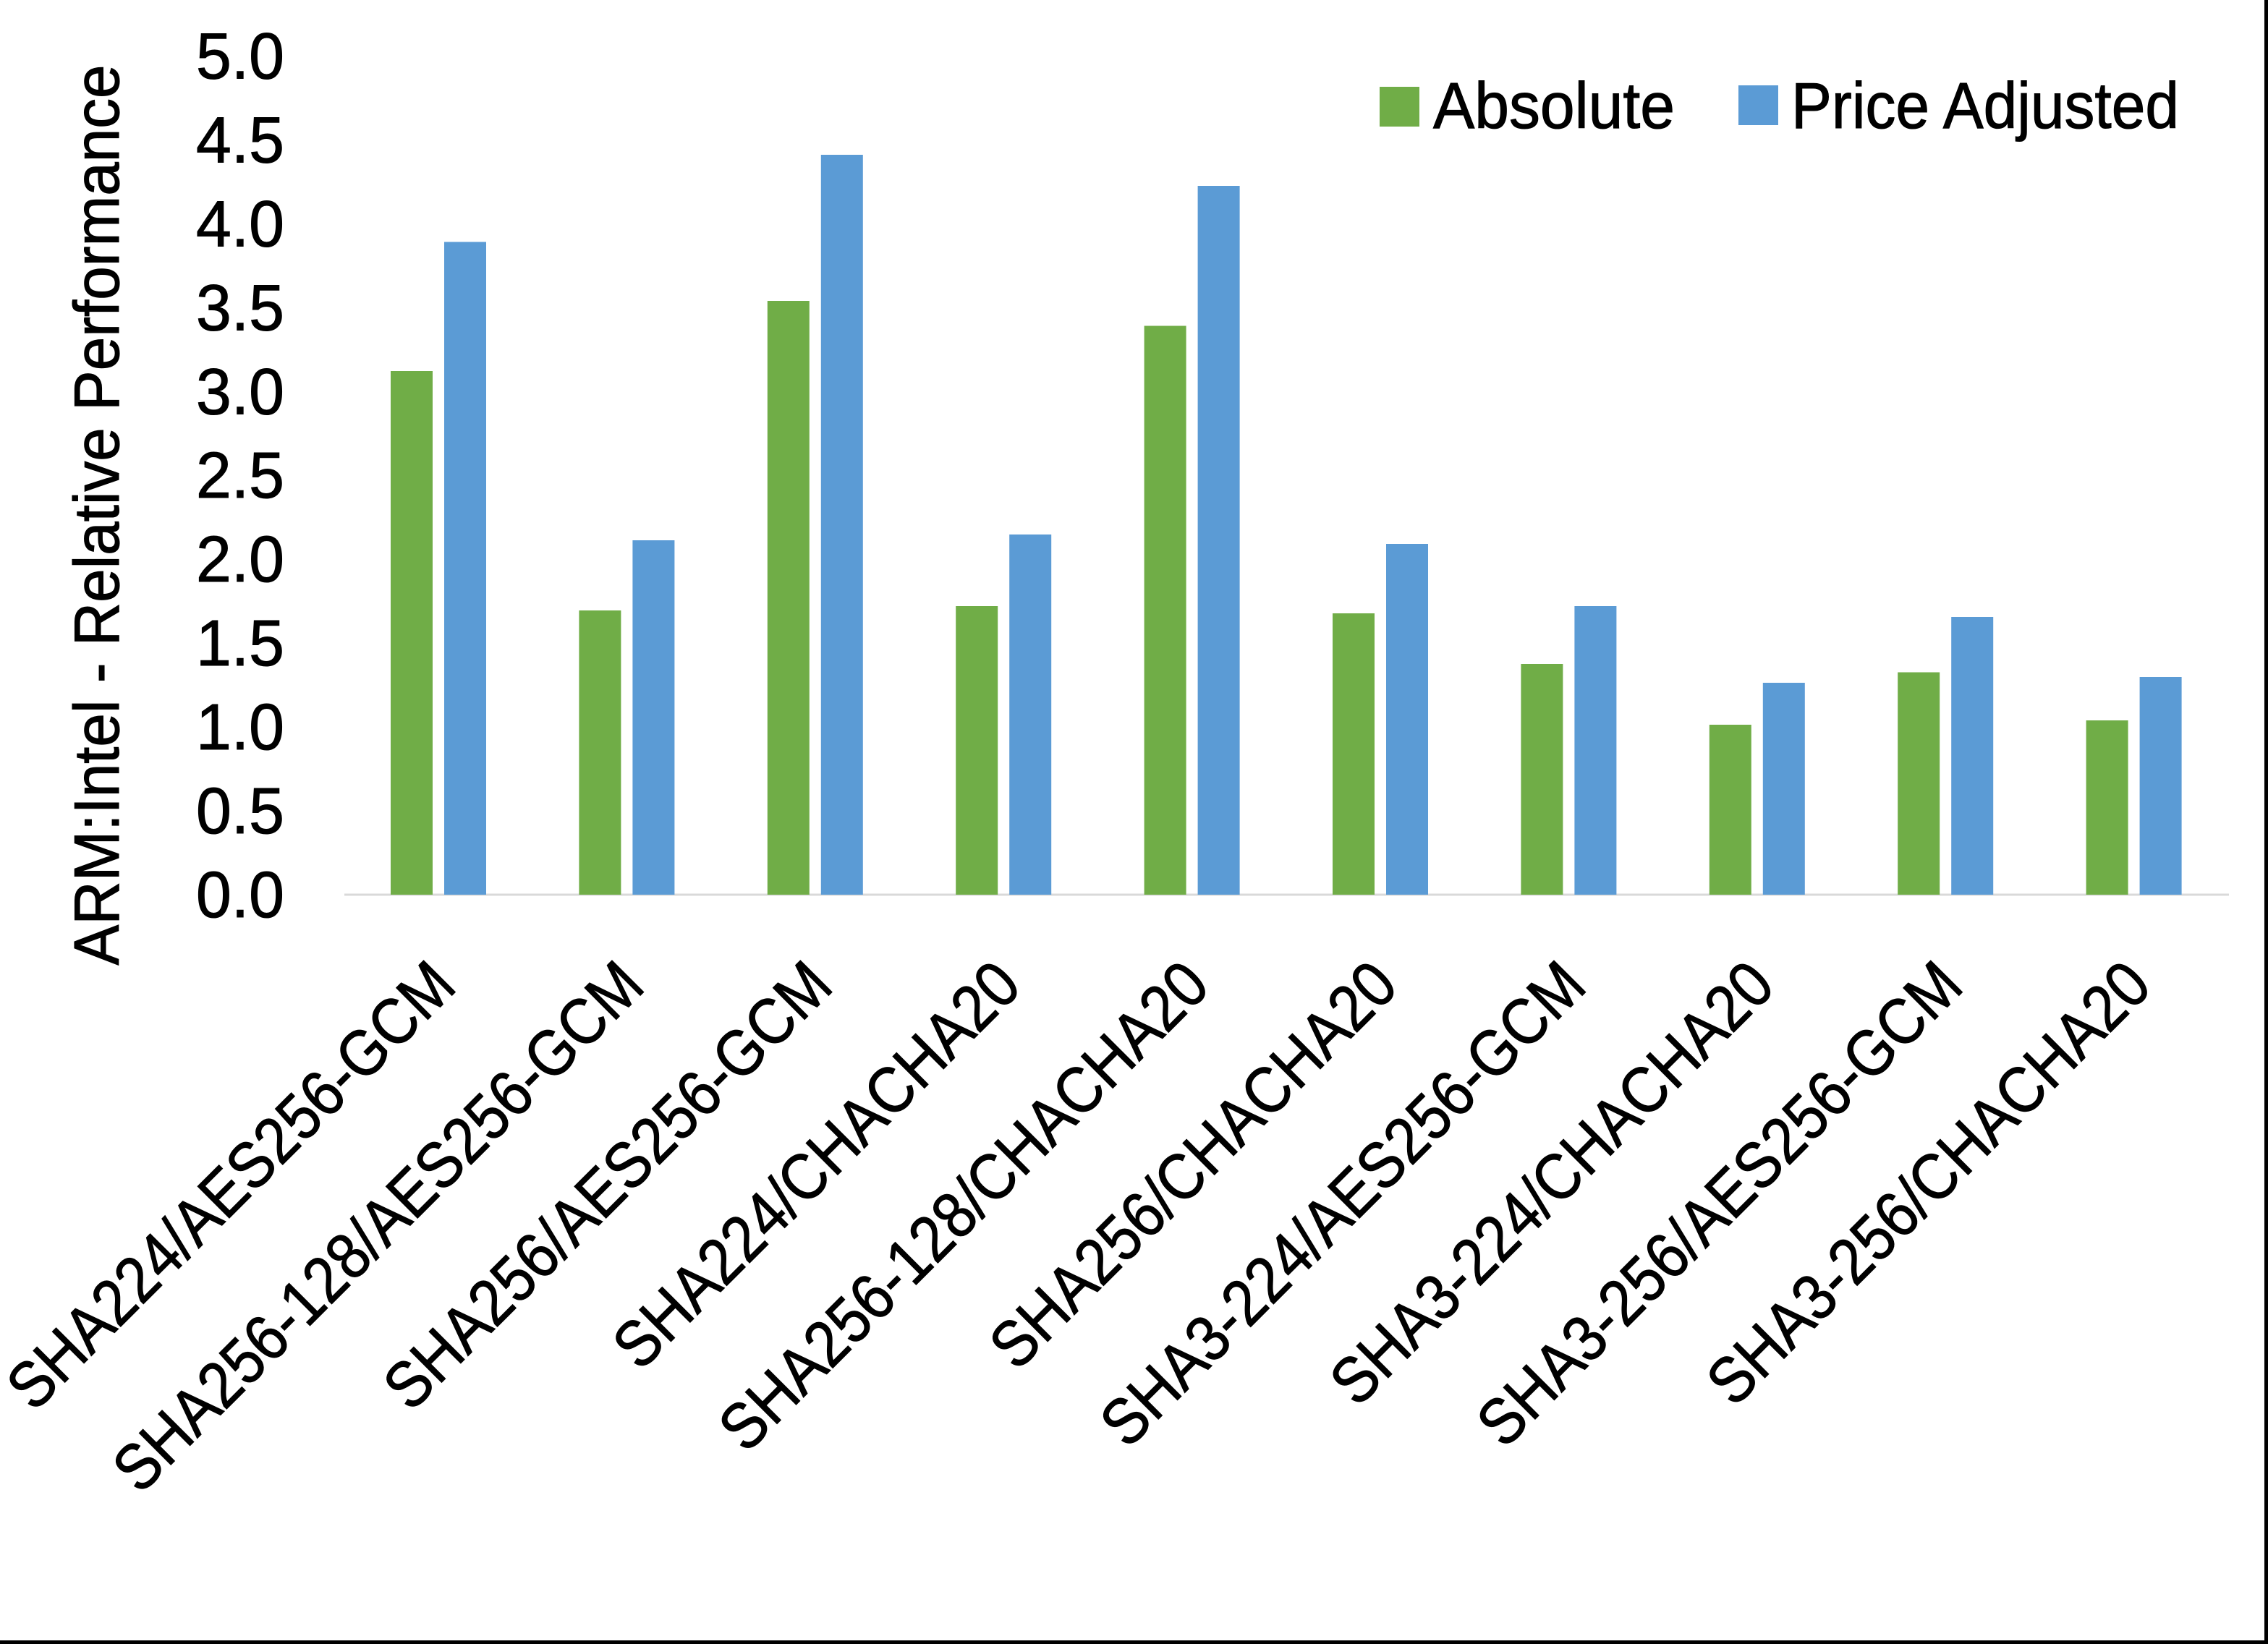 This screenshot has height=1644, width=2268. What do you see at coordinates (240, 57) in the screenshot?
I see `svg-text: 5.0` at bounding box center [240, 57].